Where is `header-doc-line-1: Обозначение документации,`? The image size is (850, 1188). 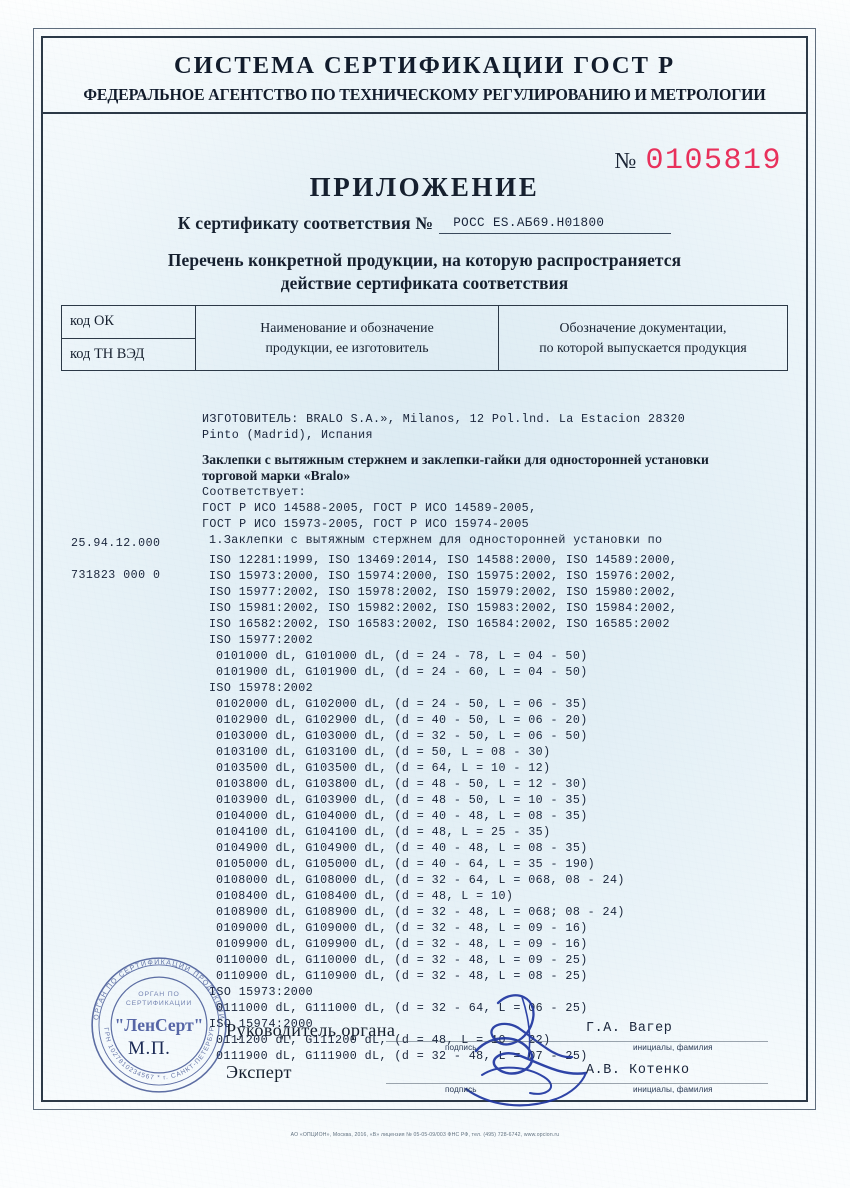 header-doc-line-1: Обозначение документации, is located at coordinates (643, 328).